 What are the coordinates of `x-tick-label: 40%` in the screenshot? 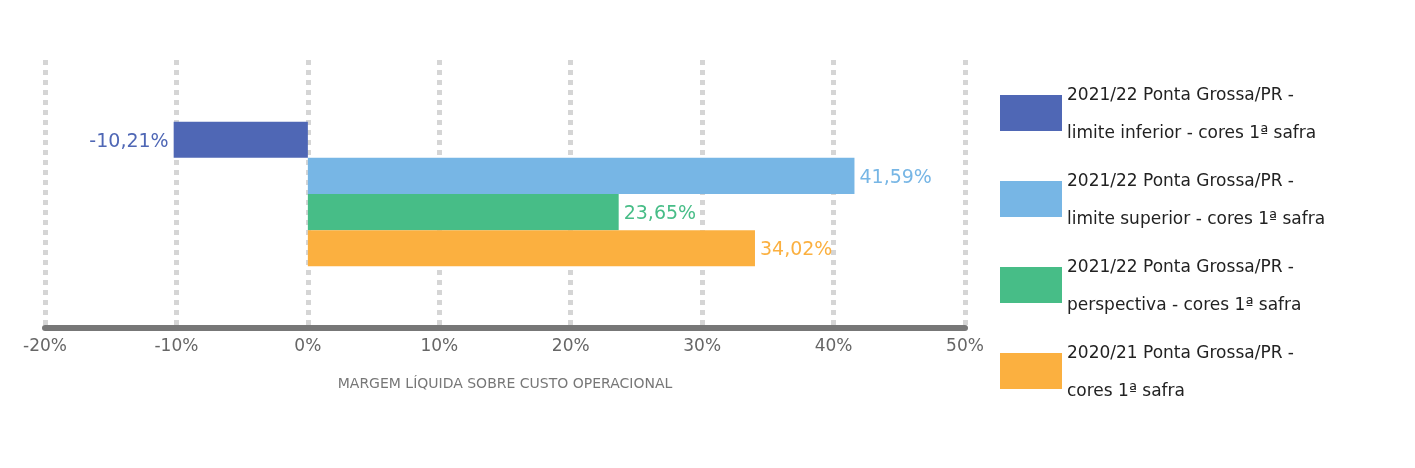 It's located at (833, 344).